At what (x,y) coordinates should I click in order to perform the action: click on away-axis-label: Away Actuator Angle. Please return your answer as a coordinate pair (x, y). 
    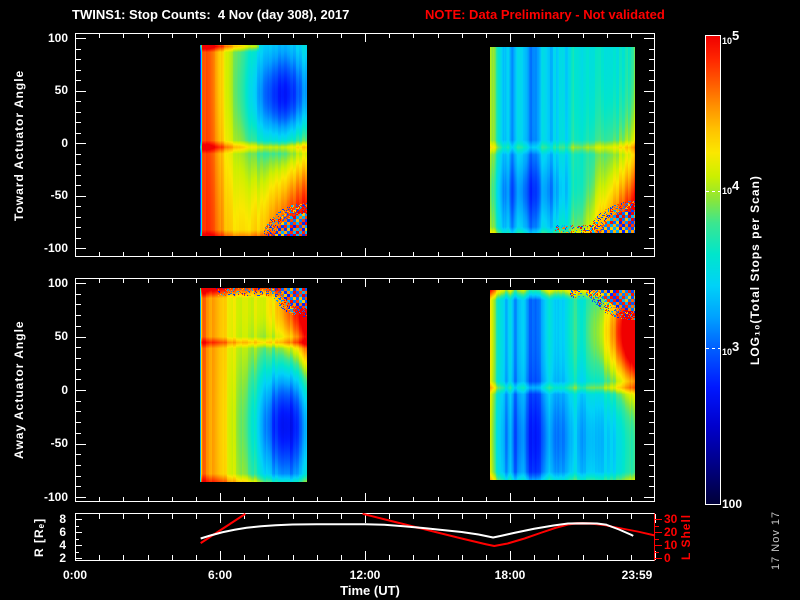
    Looking at the image, I should click on (19, 390).